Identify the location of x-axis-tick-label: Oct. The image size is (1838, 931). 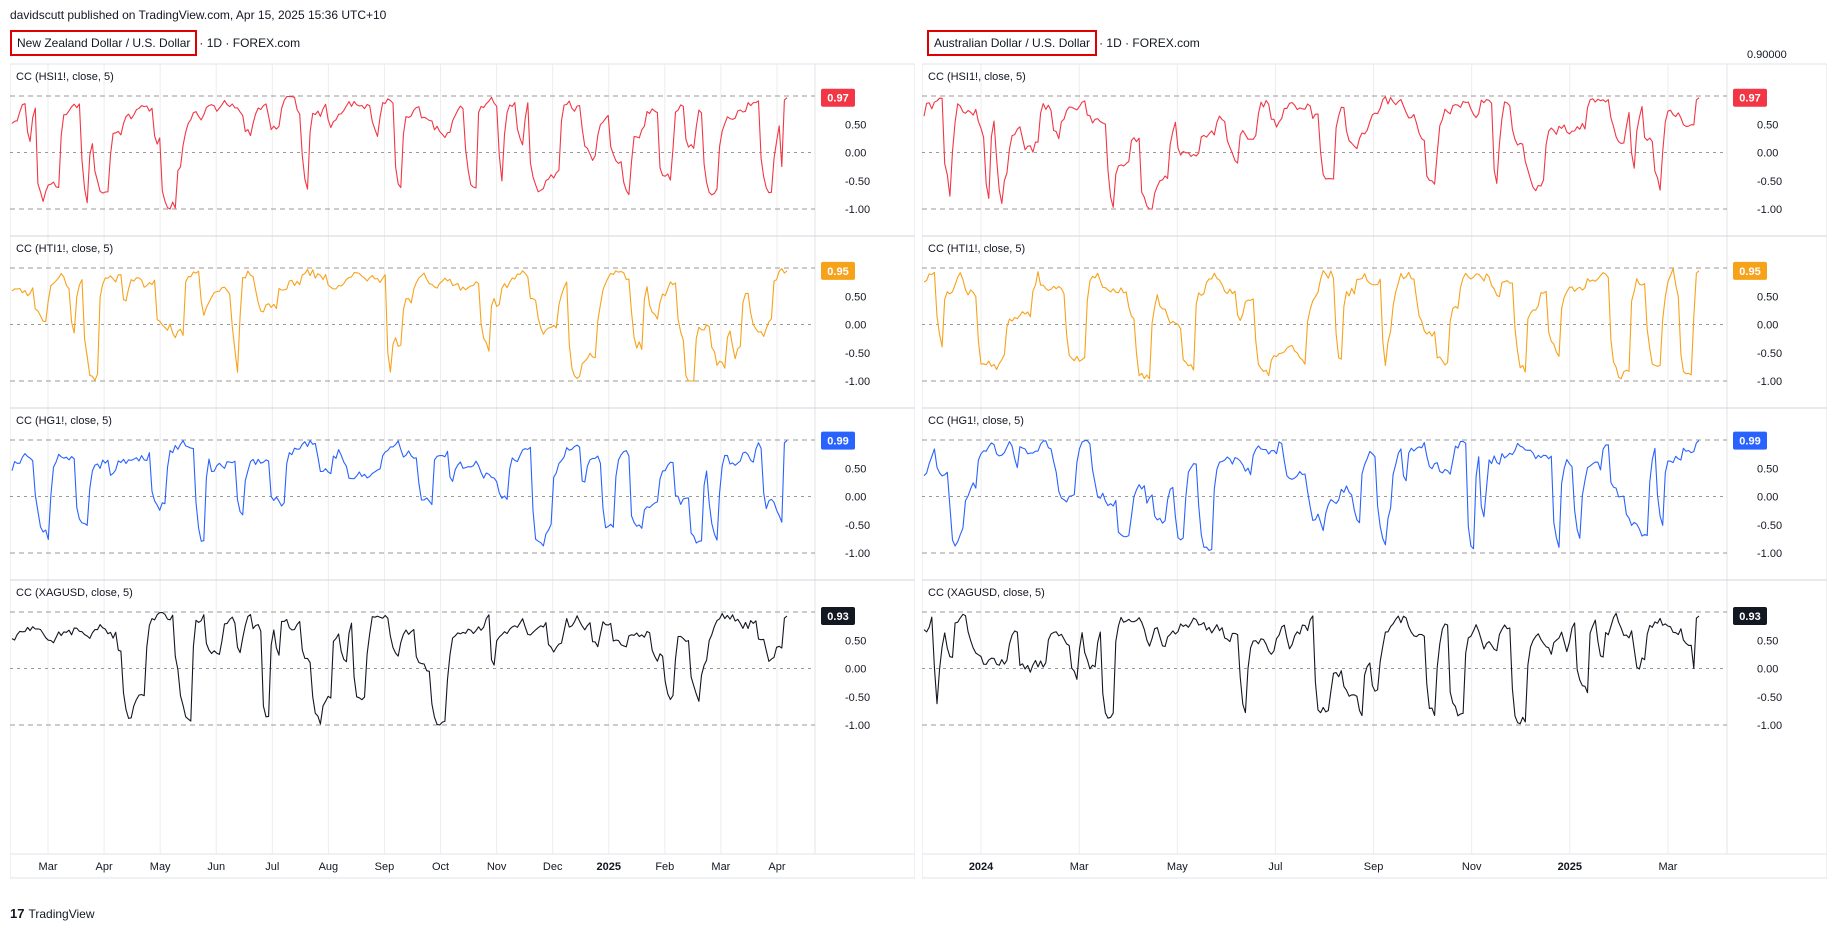
(440, 867).